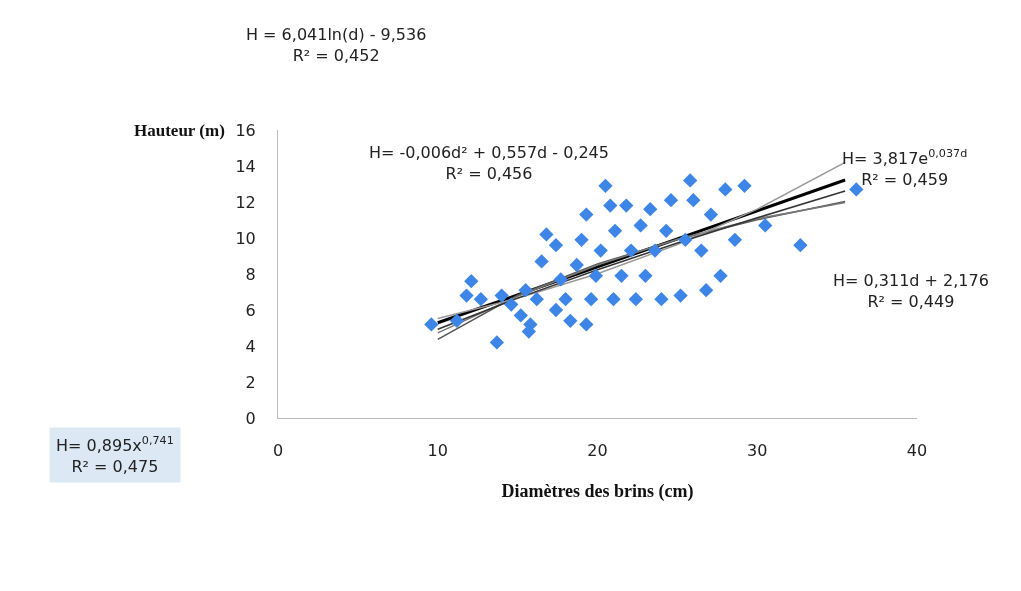 The width and height of the screenshot is (1021, 591). What do you see at coordinates (250, 310) in the screenshot?
I see `y-tick-label: 6` at bounding box center [250, 310].